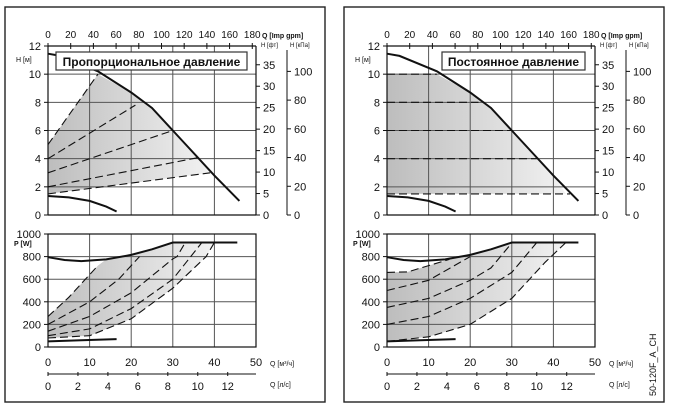  What do you see at coordinates (300, 130) in the screenshot?
I see `kpa-tick-label: 60` at bounding box center [300, 130].